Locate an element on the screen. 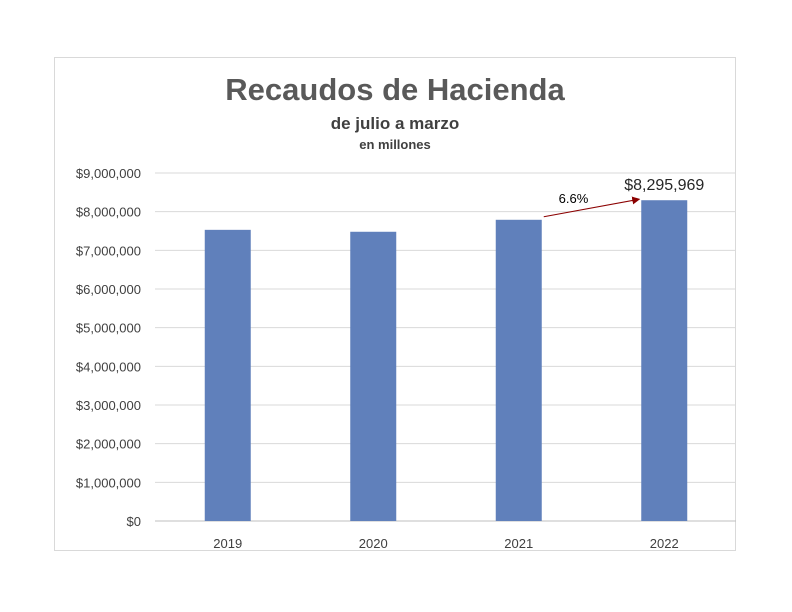 This screenshot has width=792, height=612. y-tick-label: $0 is located at coordinates (134, 521).